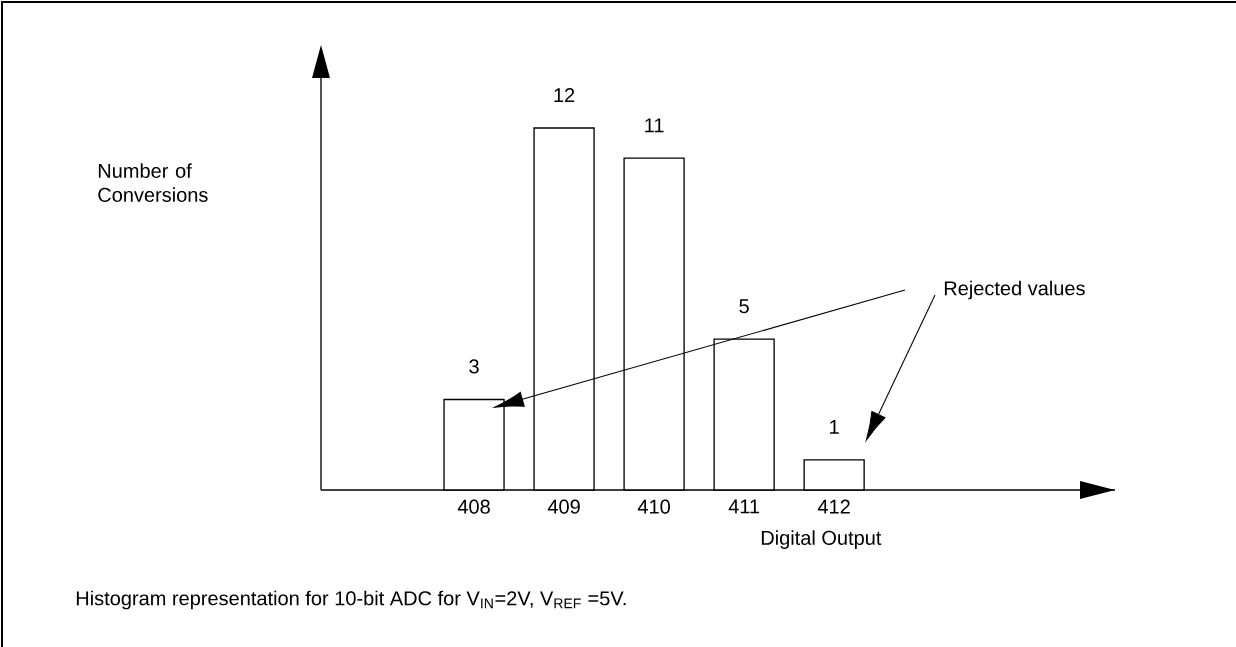  Describe the element at coordinates (153, 182) in the screenshot. I see `text: Number of Conversions` at that location.